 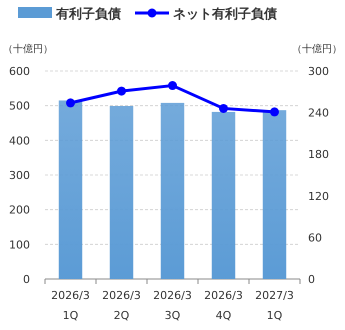 I want to click on y2-axis-title: （十億円）, so click(x=317, y=49).